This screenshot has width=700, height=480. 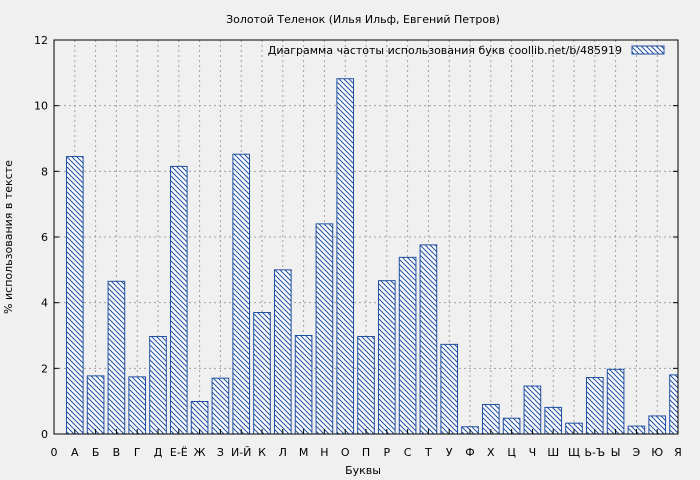 What do you see at coordinates (44, 303) in the screenshot?
I see `y-tick-label: 4` at bounding box center [44, 303].